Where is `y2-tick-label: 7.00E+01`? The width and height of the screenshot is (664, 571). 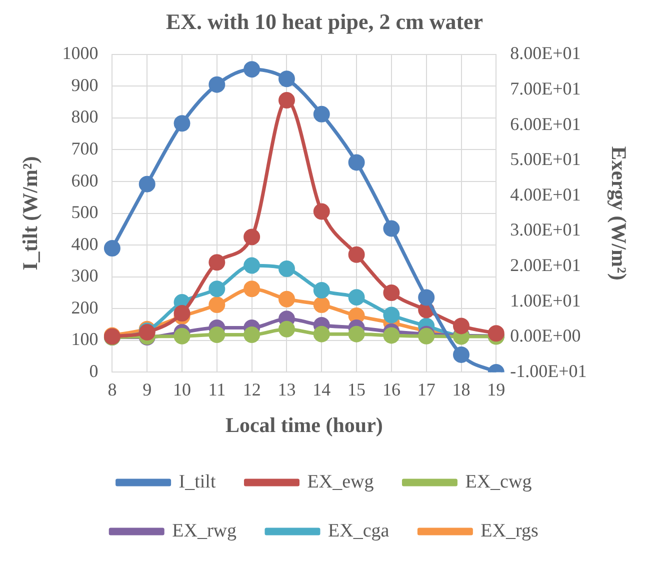 y2-tick-label: 7.00E+01 is located at coordinates (545, 88).